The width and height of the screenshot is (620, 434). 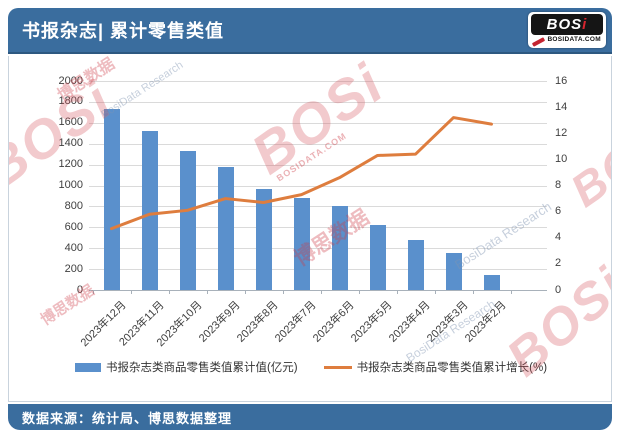 I want to click on bar-2023年8月, so click(x=263, y=239).